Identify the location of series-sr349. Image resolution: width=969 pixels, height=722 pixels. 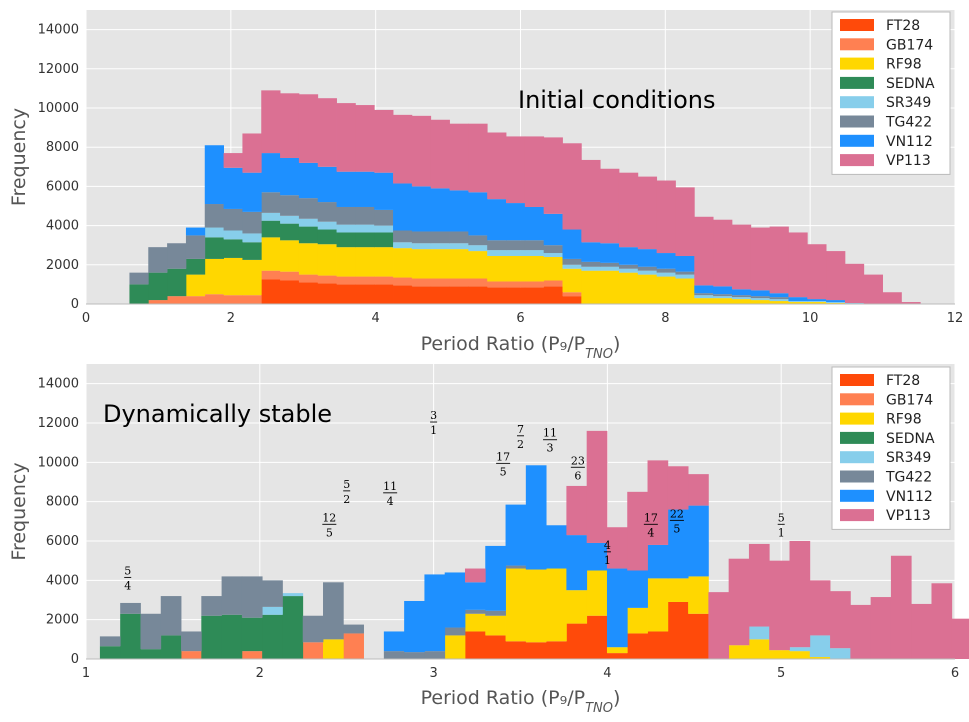
(556, 626).